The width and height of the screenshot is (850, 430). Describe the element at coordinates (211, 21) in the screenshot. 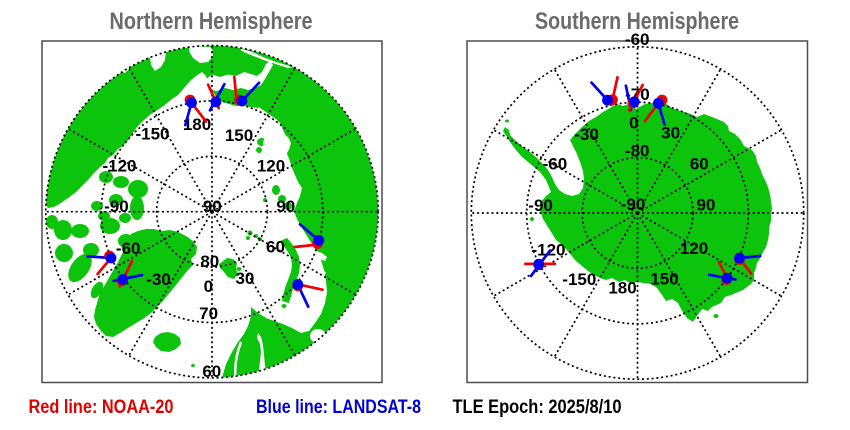

I see `svg-text: Northern Hemisphere` at that location.